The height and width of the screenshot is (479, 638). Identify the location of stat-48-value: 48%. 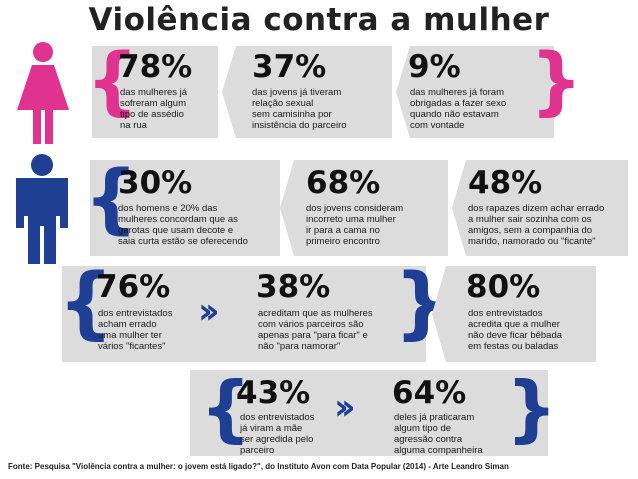
(505, 183).